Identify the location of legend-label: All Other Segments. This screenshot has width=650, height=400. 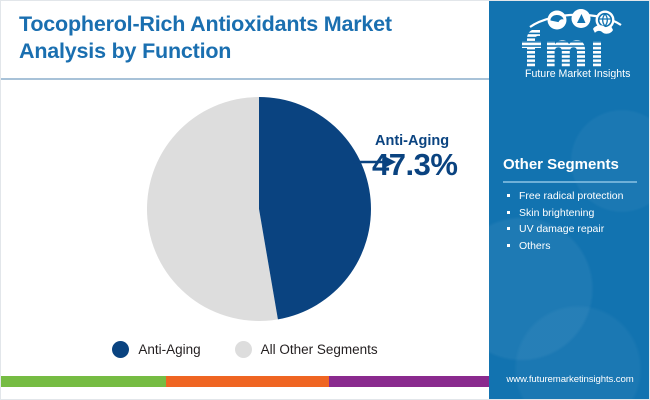
(319, 349).